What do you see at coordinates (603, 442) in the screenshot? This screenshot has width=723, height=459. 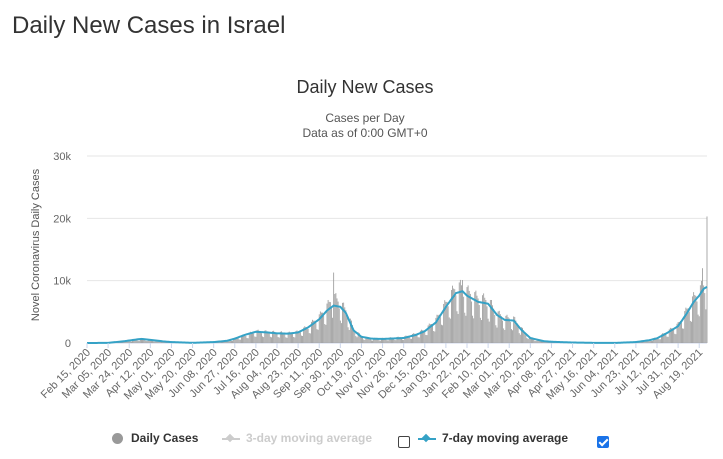 I see `ma7-checkbox` at bounding box center [603, 442].